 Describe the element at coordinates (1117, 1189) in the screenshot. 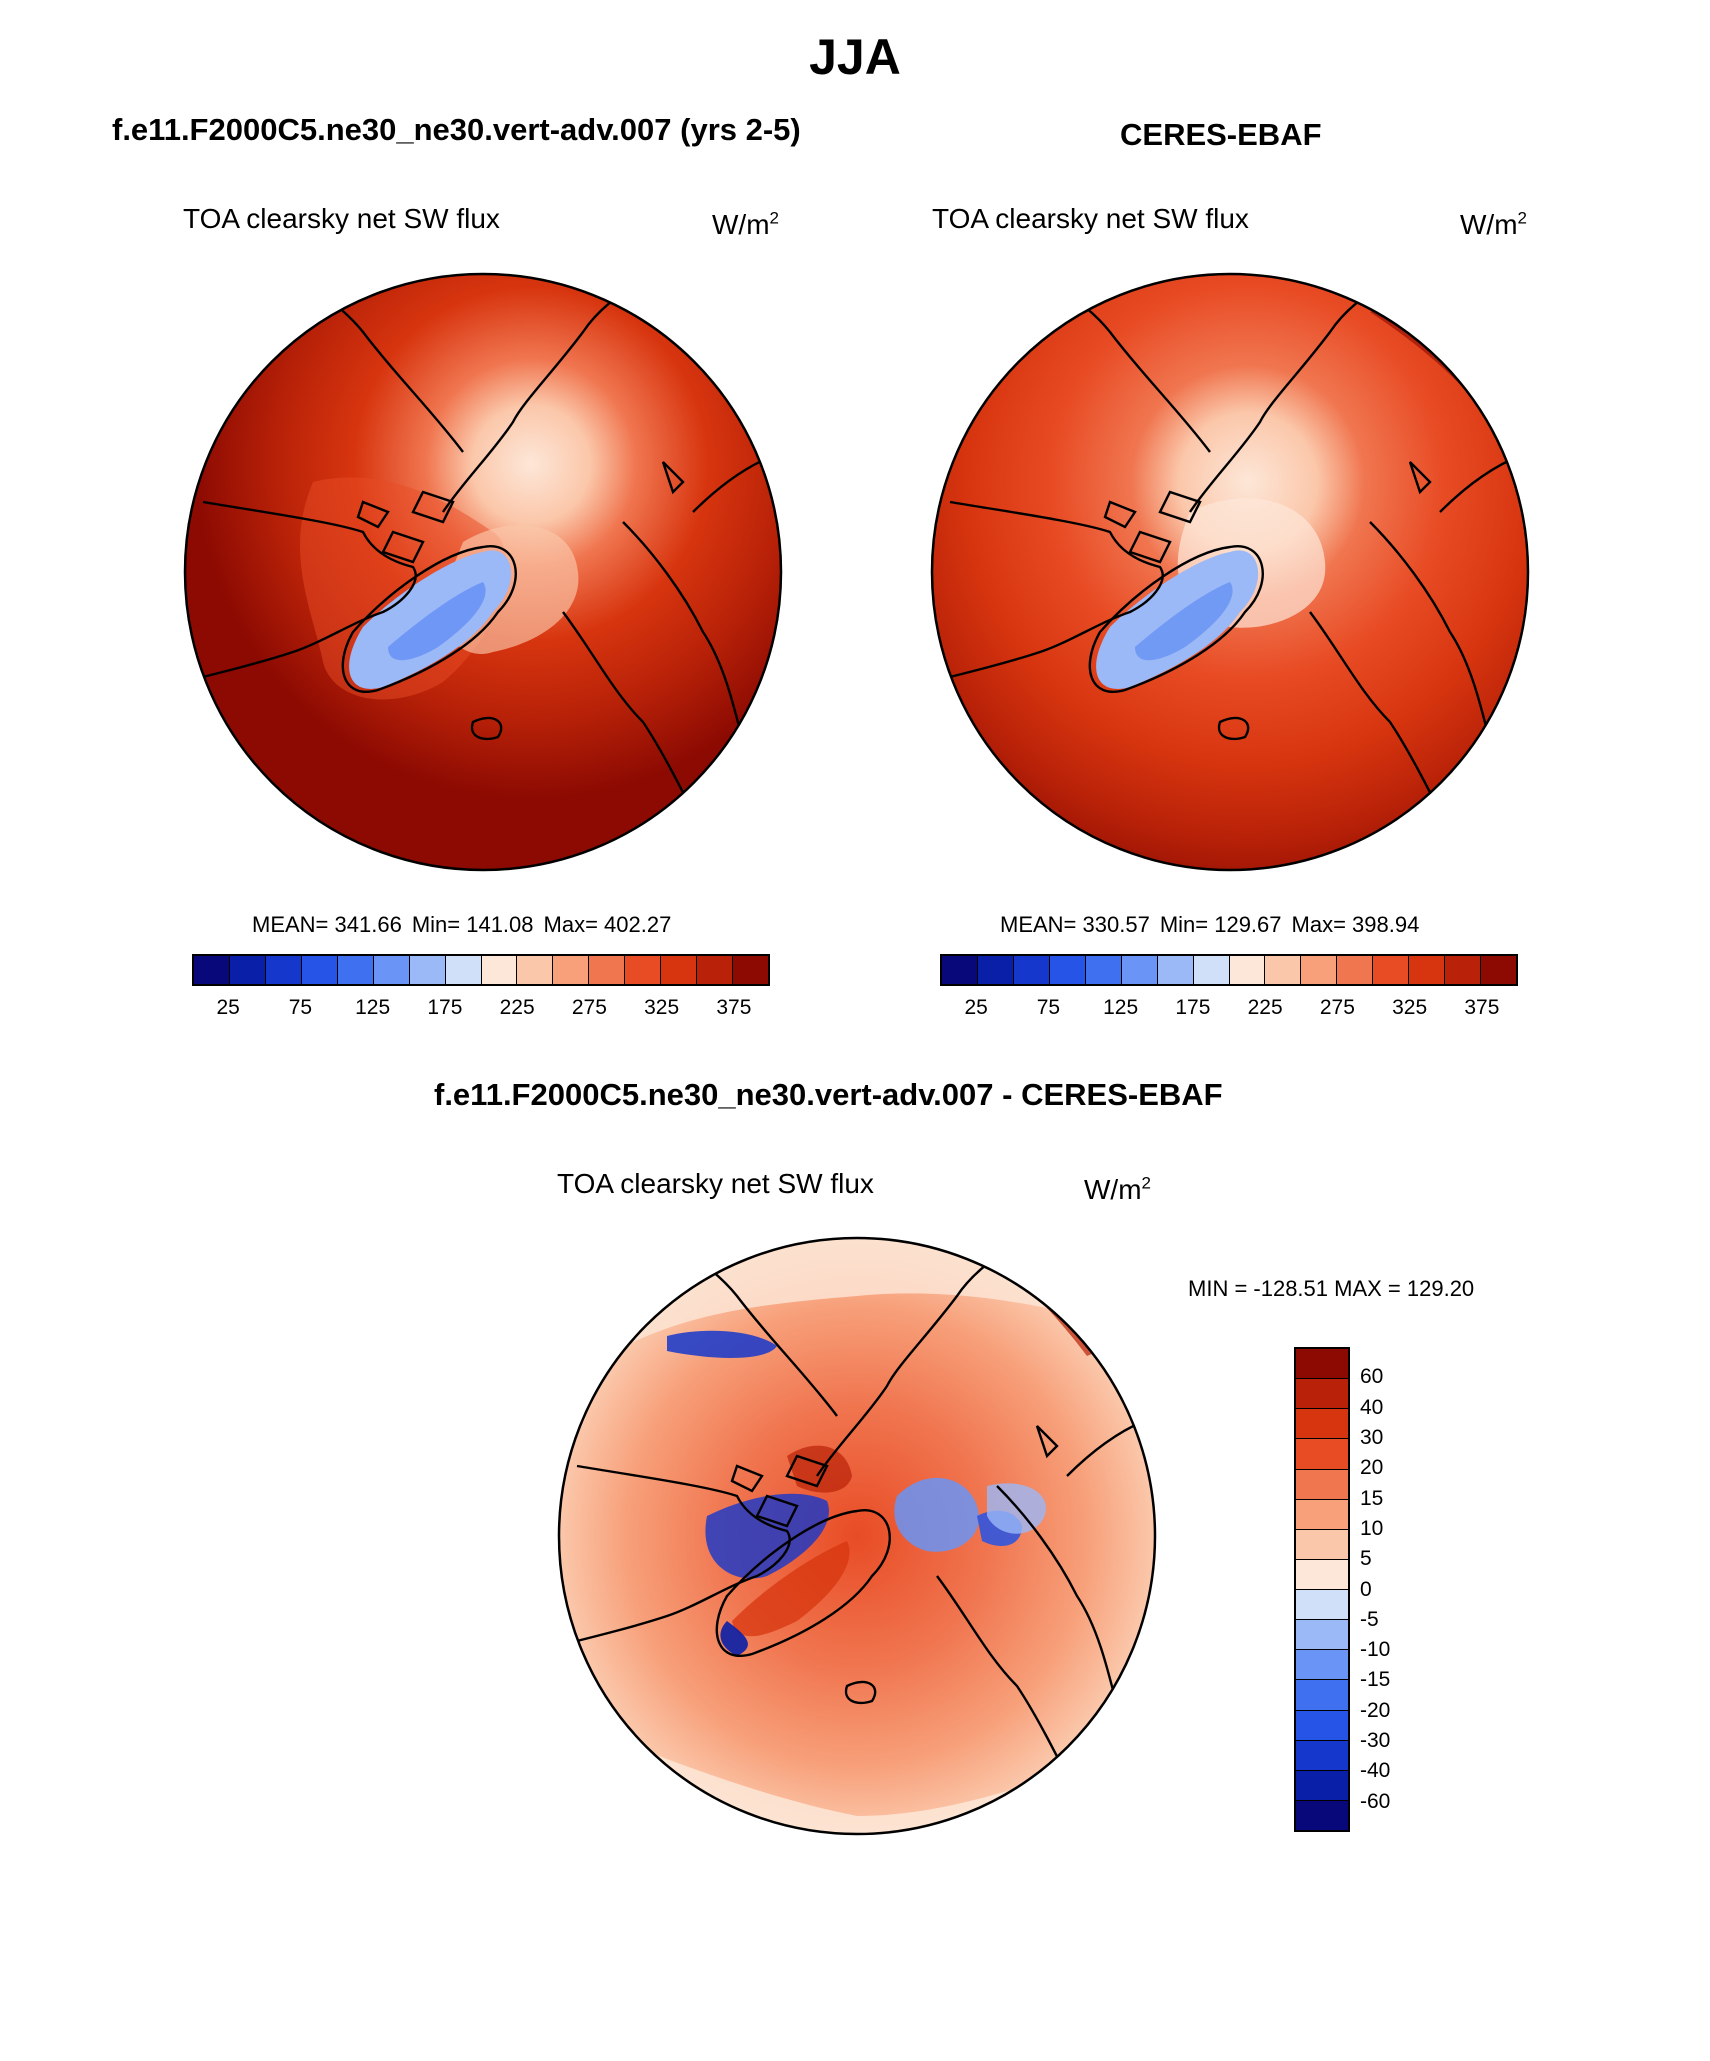

I see `diff-units: W/m2` at that location.